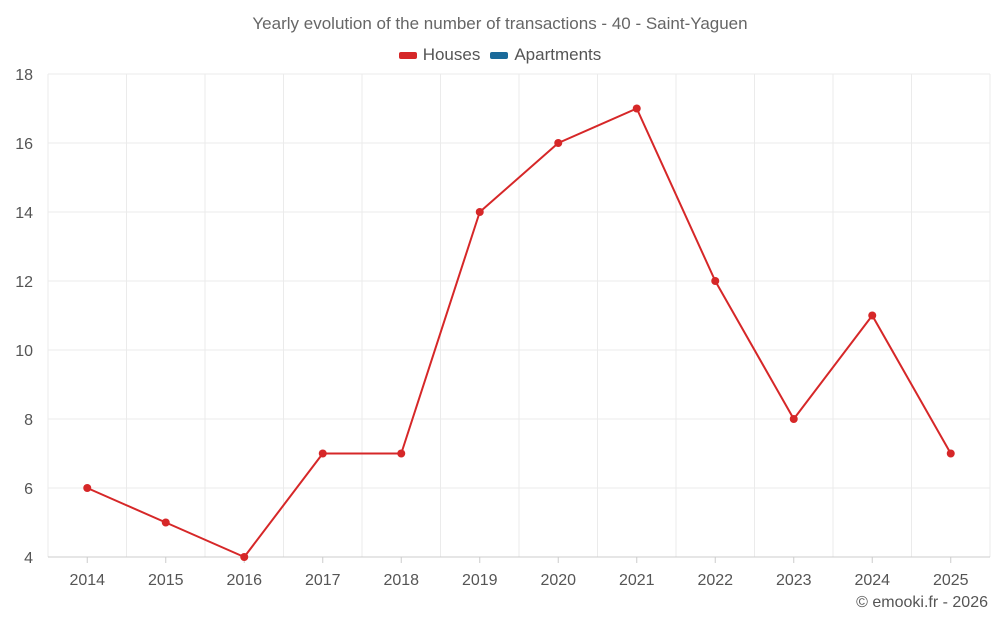 The width and height of the screenshot is (1000, 625). I want to click on legend-swatch-apartments, so click(499, 55).